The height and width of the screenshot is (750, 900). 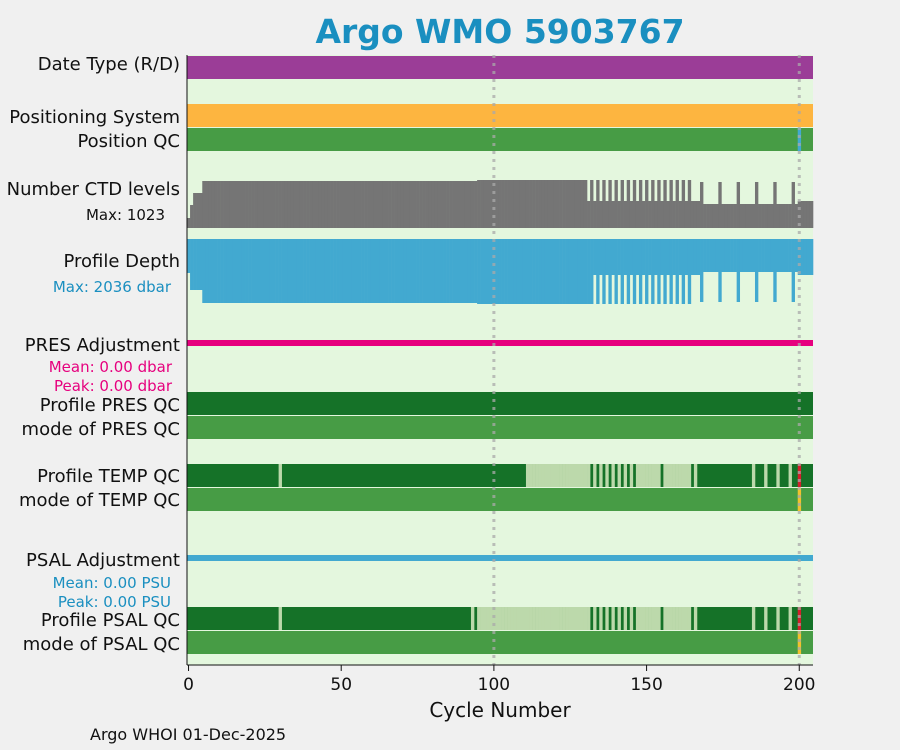 I want to click on positioning-system-band, so click(x=500, y=115).